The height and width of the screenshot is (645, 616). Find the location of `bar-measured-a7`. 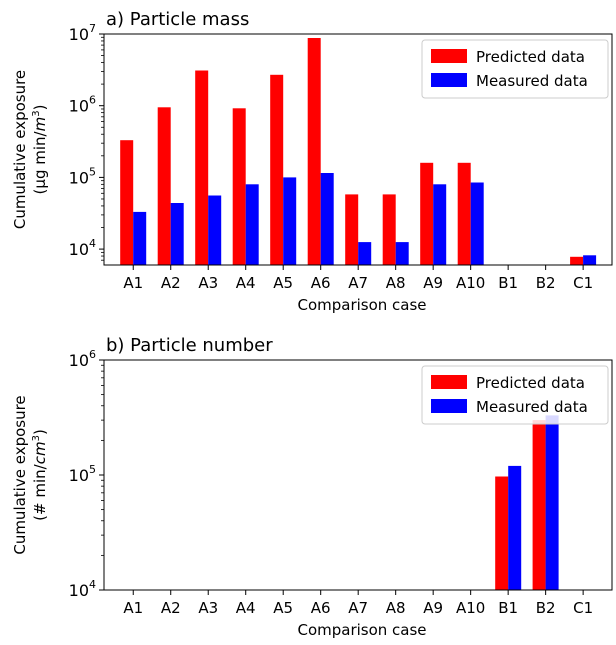

bar-measured-a7 is located at coordinates (365, 253).